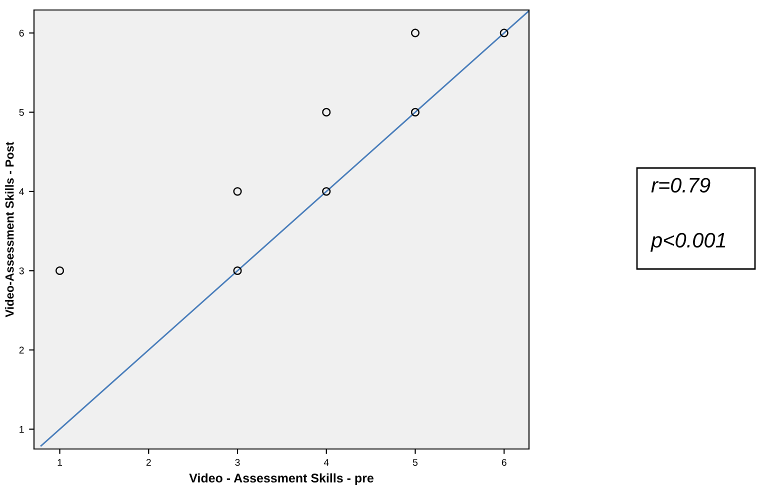  I want to click on x-tick-label: 3, so click(237, 462).